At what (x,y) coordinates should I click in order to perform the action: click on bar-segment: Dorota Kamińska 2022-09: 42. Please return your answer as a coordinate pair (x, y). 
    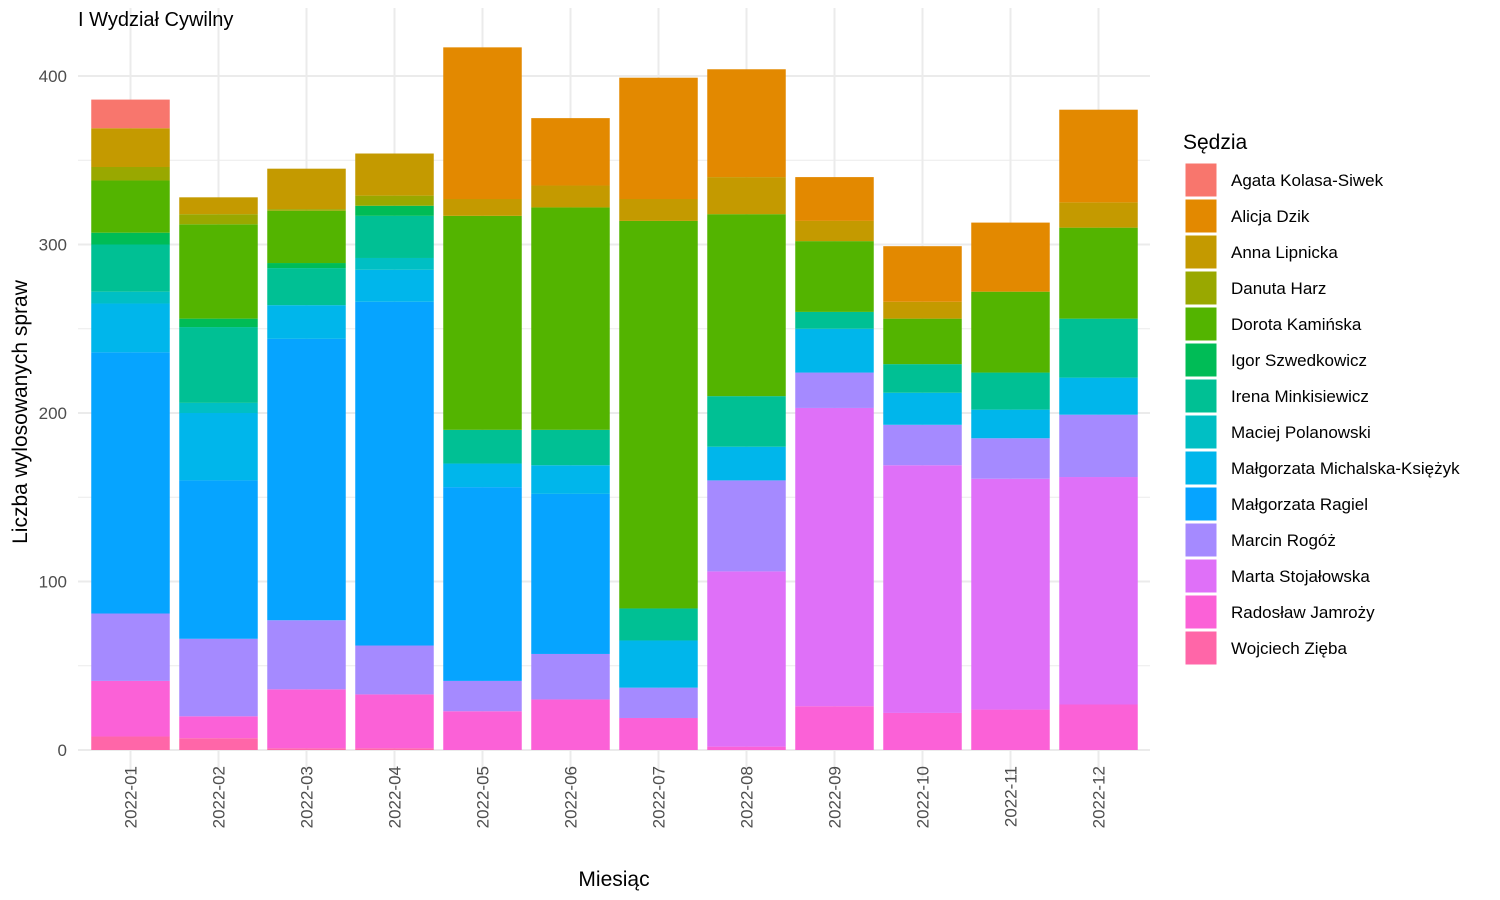
    Looking at the image, I should click on (834, 276).